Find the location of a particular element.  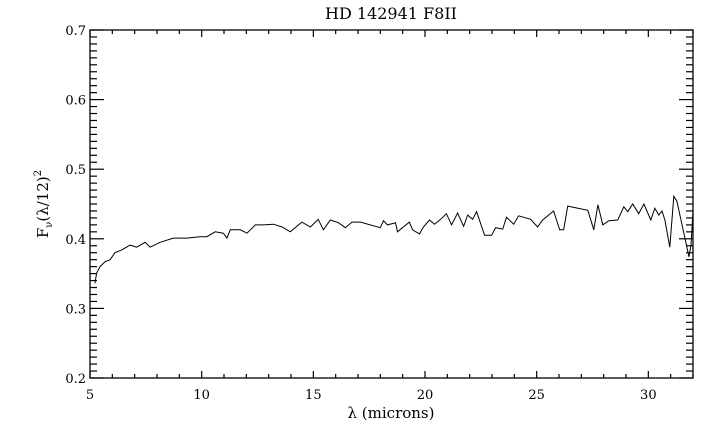

x-tick-label: 15 is located at coordinates (313, 395).